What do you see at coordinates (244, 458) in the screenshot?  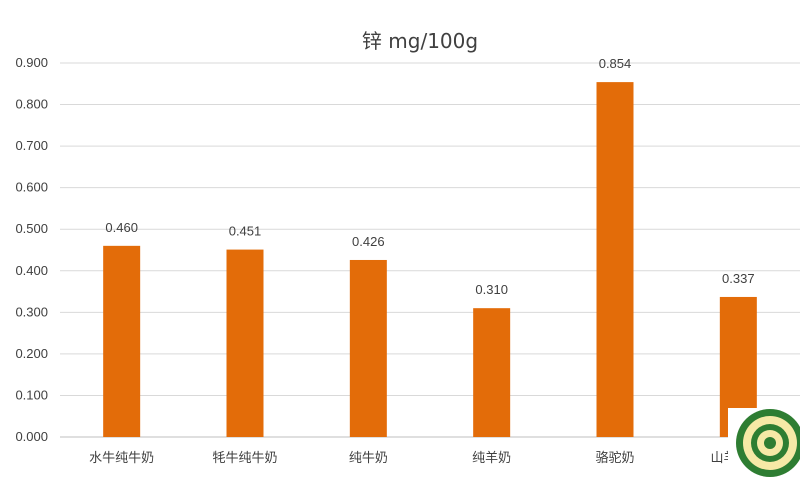 I see `x-tick-label: 牦牛纯牛奶` at bounding box center [244, 458].